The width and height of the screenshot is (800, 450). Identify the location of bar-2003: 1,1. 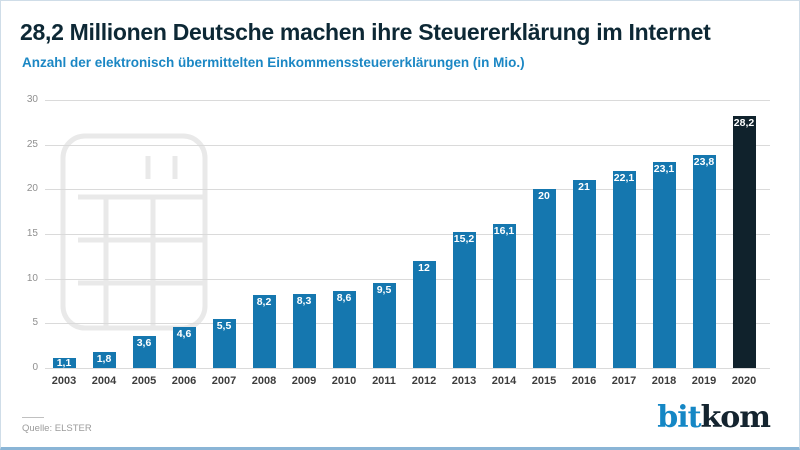
(64, 363).